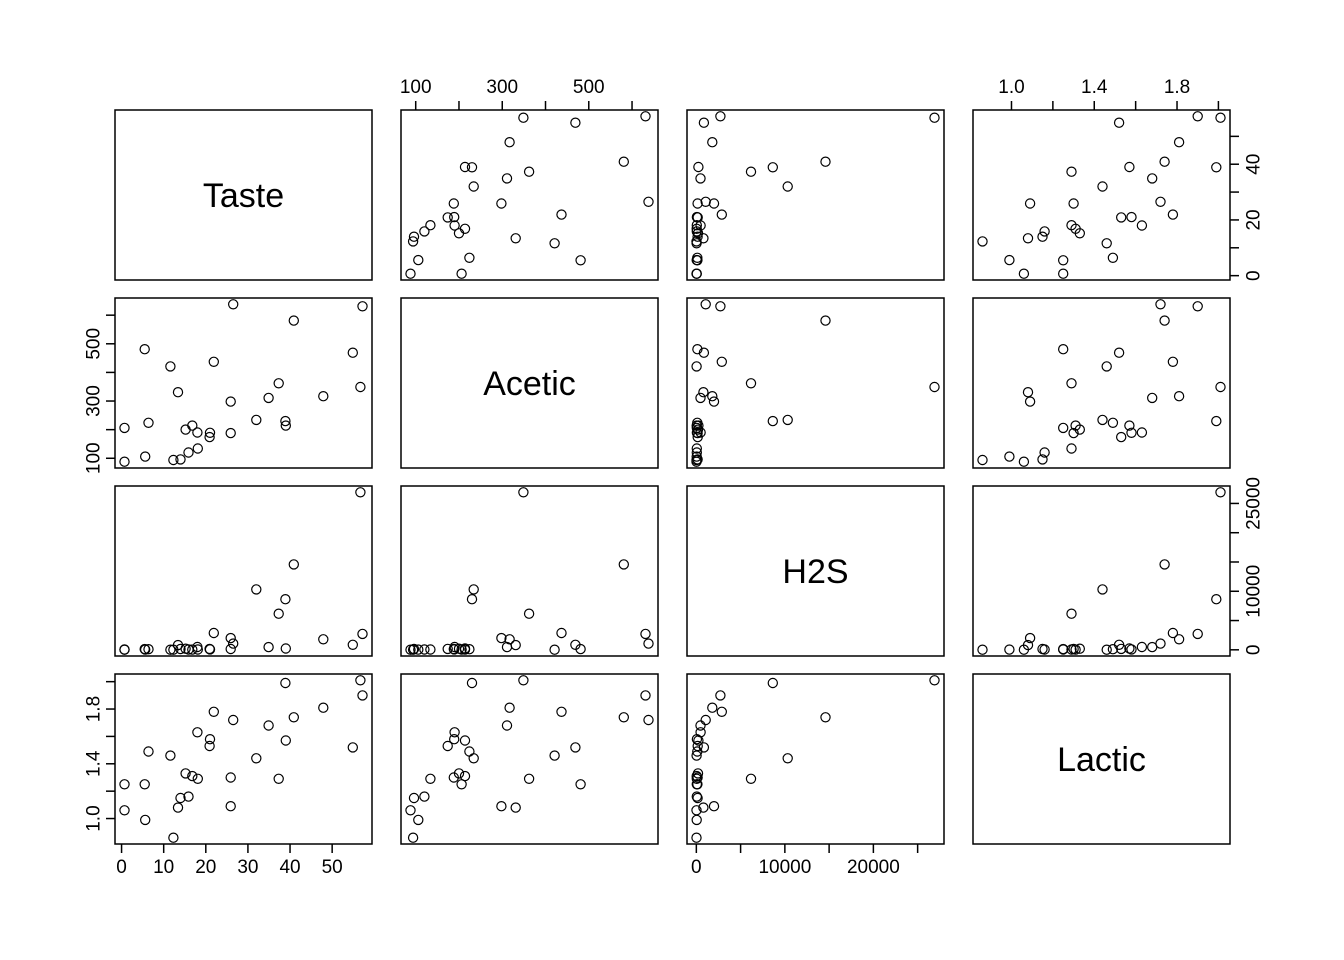 The image size is (1344, 960). Describe the element at coordinates (1094, 87) in the screenshot. I see `lactic-axis-tick-label: 1.4` at that location.